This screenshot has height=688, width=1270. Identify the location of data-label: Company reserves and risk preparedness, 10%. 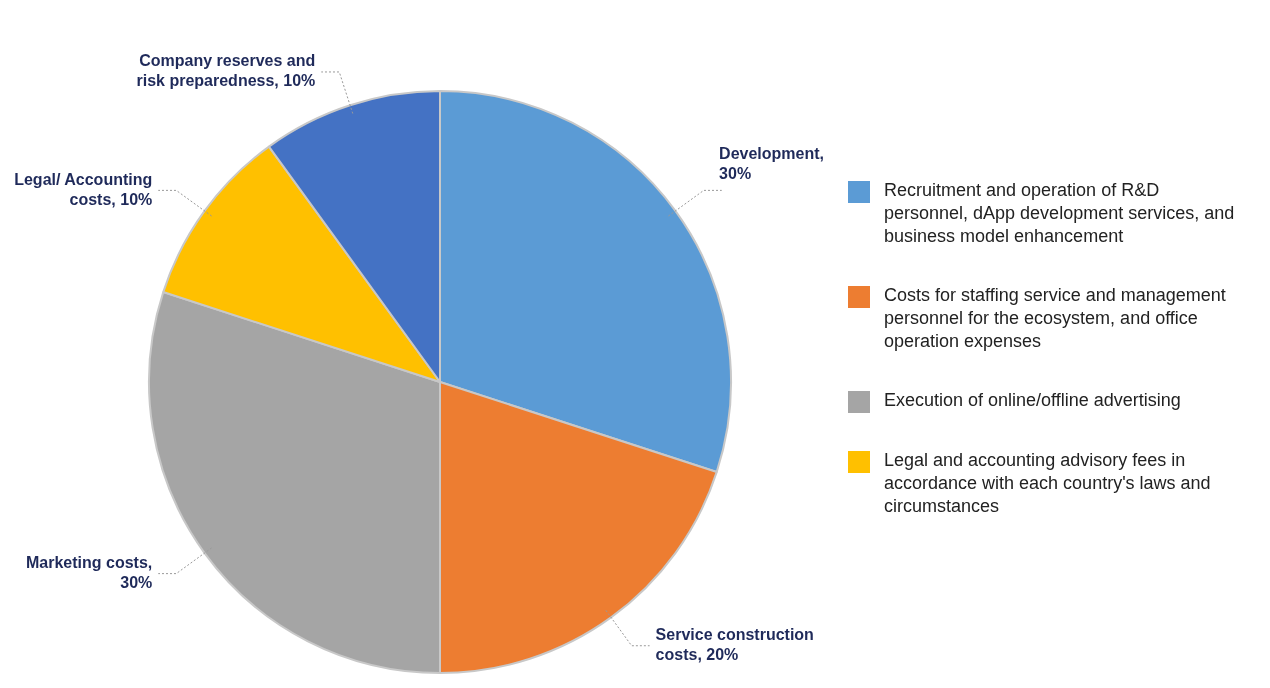
(226, 71).